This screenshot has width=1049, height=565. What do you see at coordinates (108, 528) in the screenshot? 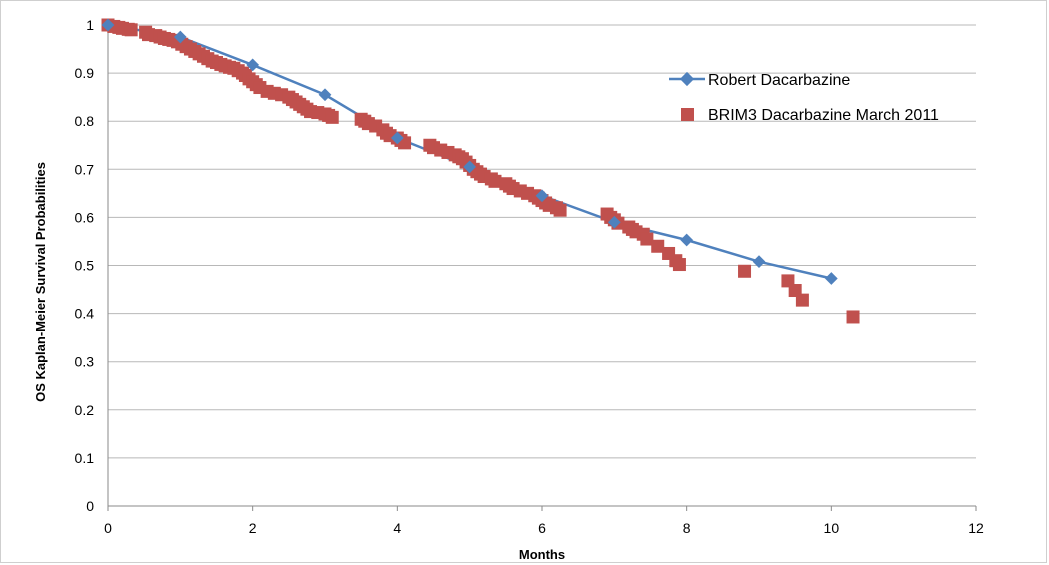
I see `x-tick-label-0: 0` at bounding box center [108, 528].